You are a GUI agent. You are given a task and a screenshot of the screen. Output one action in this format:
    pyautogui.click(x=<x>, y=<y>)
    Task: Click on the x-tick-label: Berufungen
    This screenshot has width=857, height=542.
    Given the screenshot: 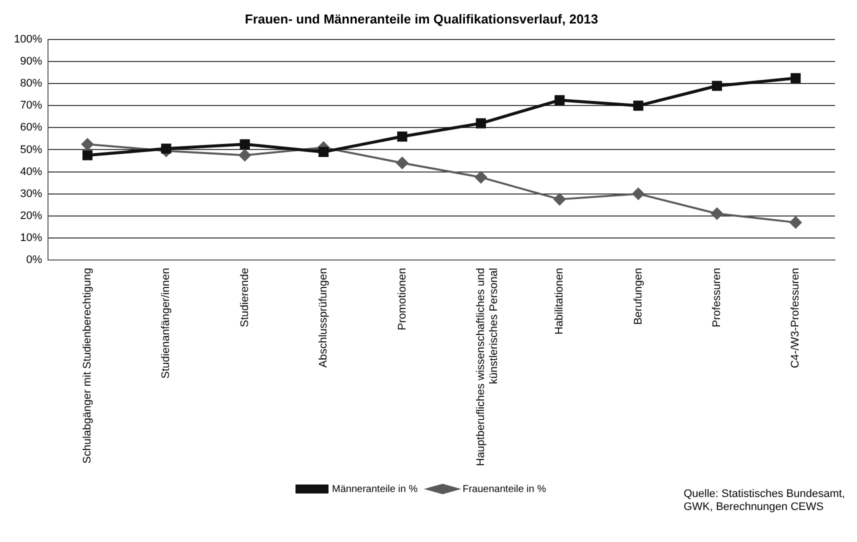 What is the action you would take?
    pyautogui.click(x=638, y=296)
    